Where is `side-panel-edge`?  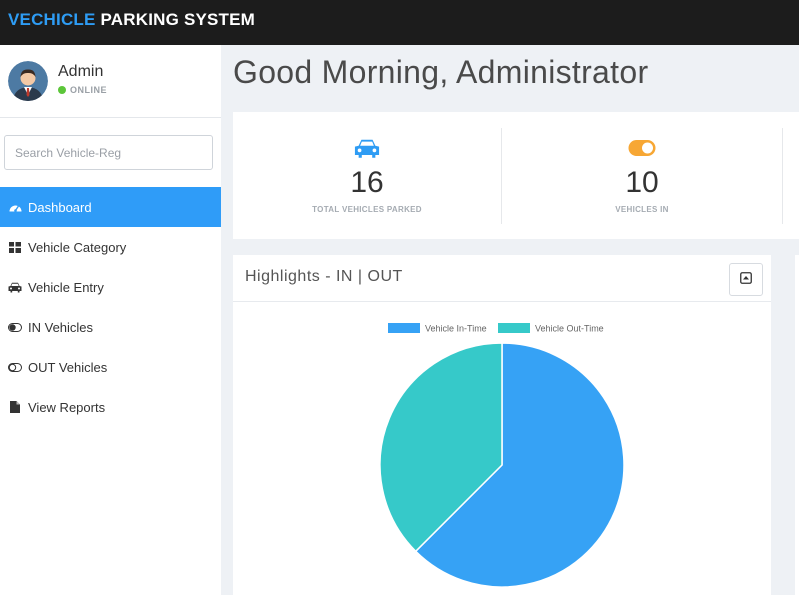
side-panel-edge is located at coordinates (797, 425).